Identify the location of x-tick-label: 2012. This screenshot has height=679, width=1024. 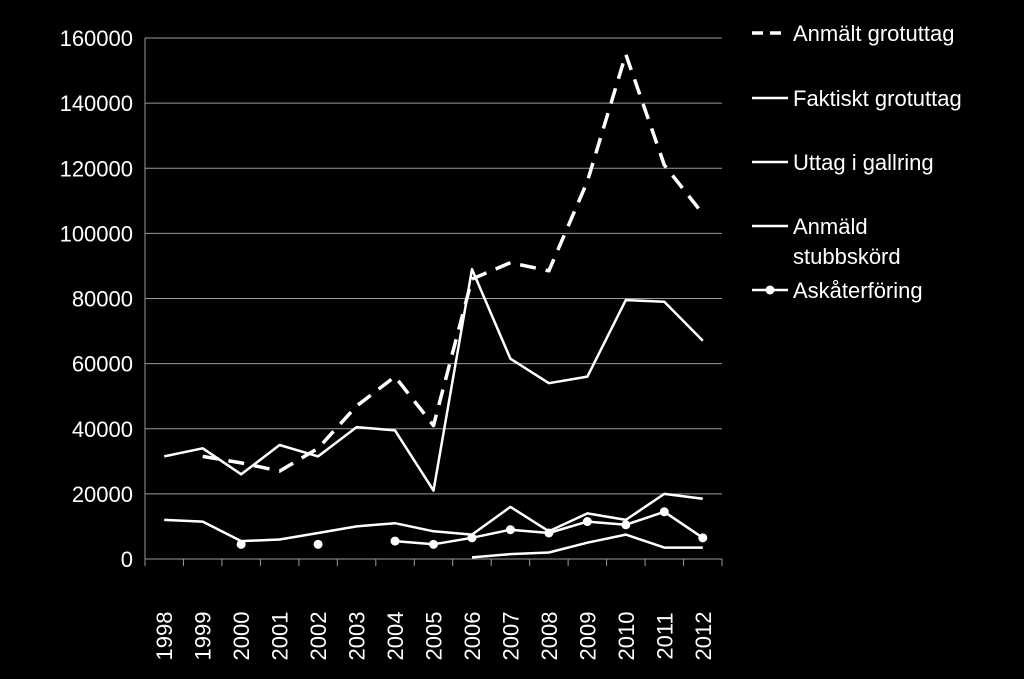
(703, 636).